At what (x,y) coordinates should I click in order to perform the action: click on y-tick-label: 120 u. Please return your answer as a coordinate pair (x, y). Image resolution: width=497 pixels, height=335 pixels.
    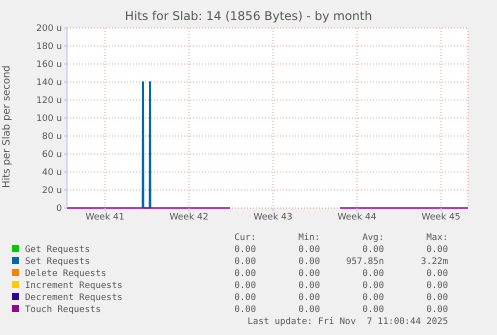
    Looking at the image, I should click on (49, 101).